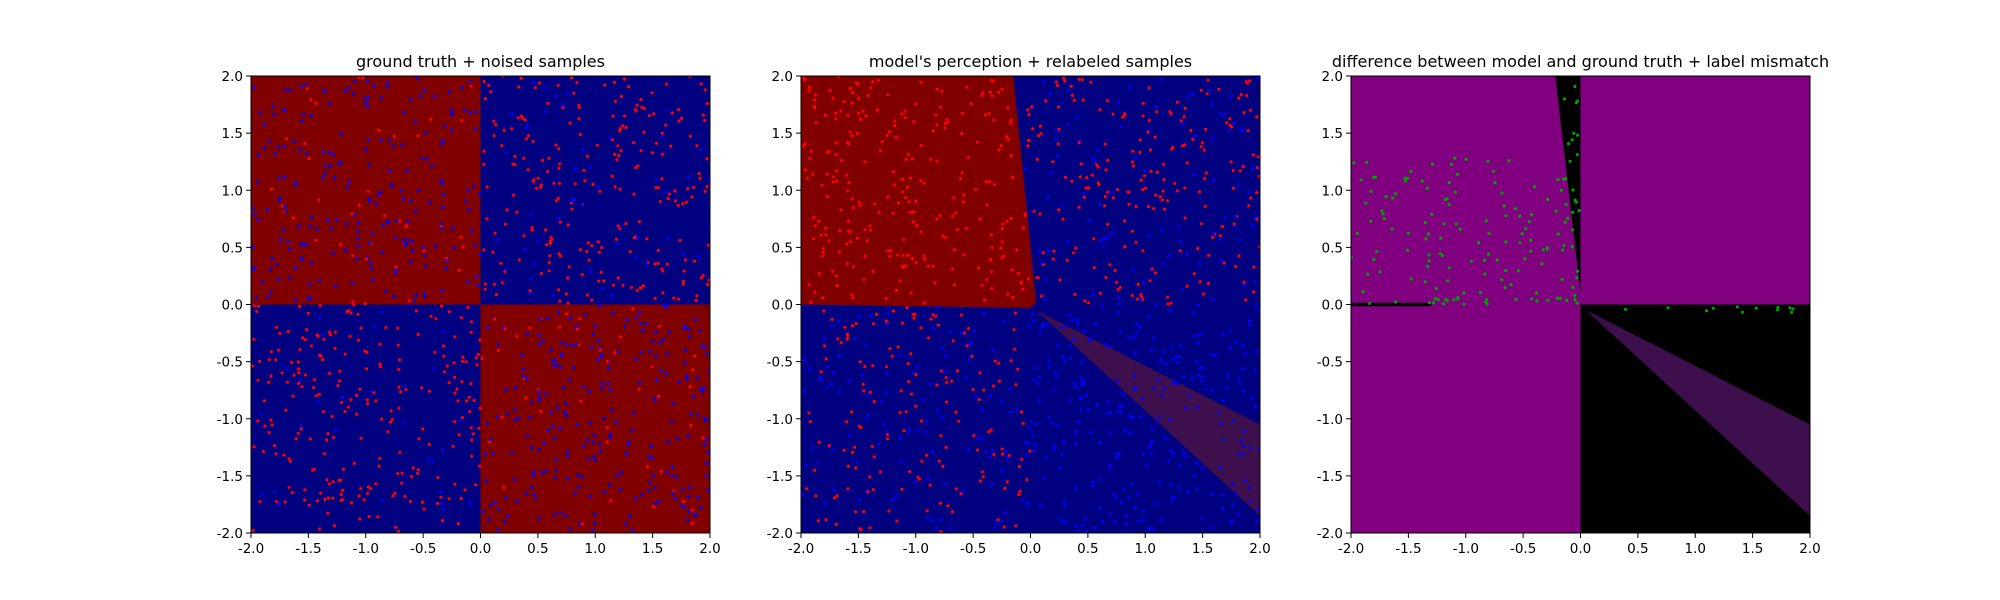 The width and height of the screenshot is (2000, 600). What do you see at coordinates (480, 61) in the screenshot?
I see `subplot-title: ground truth + noised samples` at bounding box center [480, 61].